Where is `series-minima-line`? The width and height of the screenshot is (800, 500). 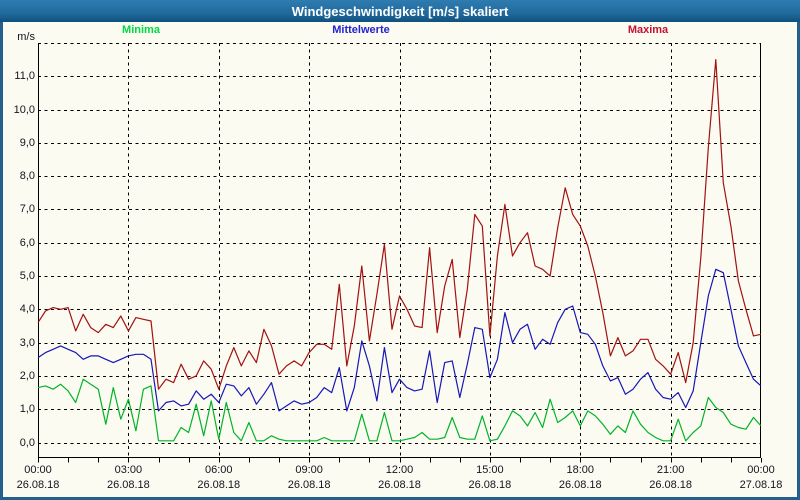
series-minima-line is located at coordinates (399, 410).